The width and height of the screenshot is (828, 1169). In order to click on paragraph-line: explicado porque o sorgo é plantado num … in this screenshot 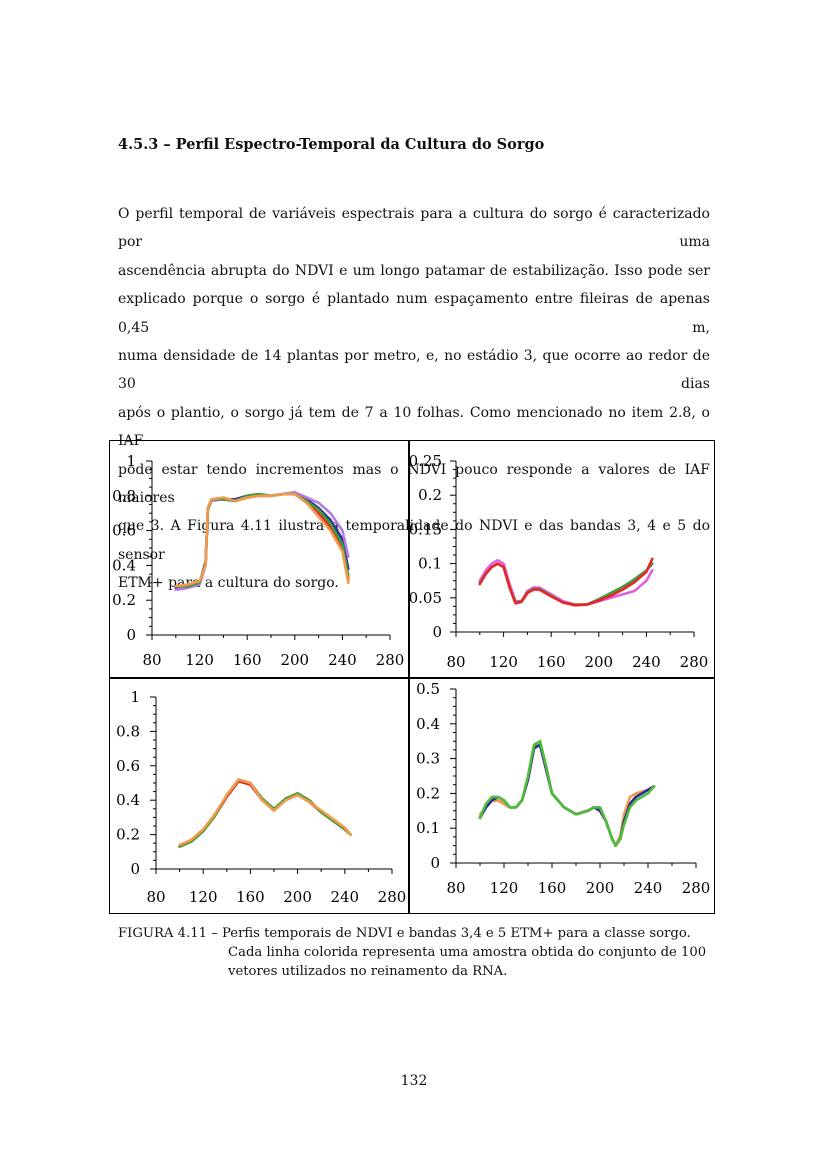, I will do `click(414, 313)`.